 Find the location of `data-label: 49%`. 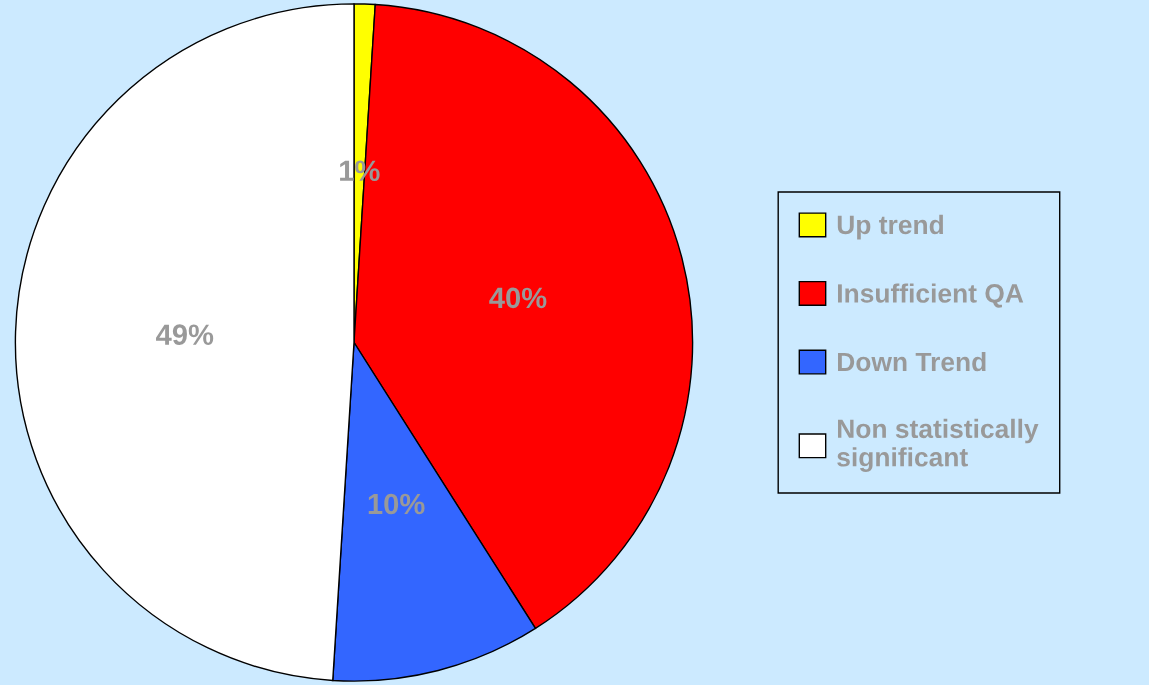

data-label: 49% is located at coordinates (185, 335).